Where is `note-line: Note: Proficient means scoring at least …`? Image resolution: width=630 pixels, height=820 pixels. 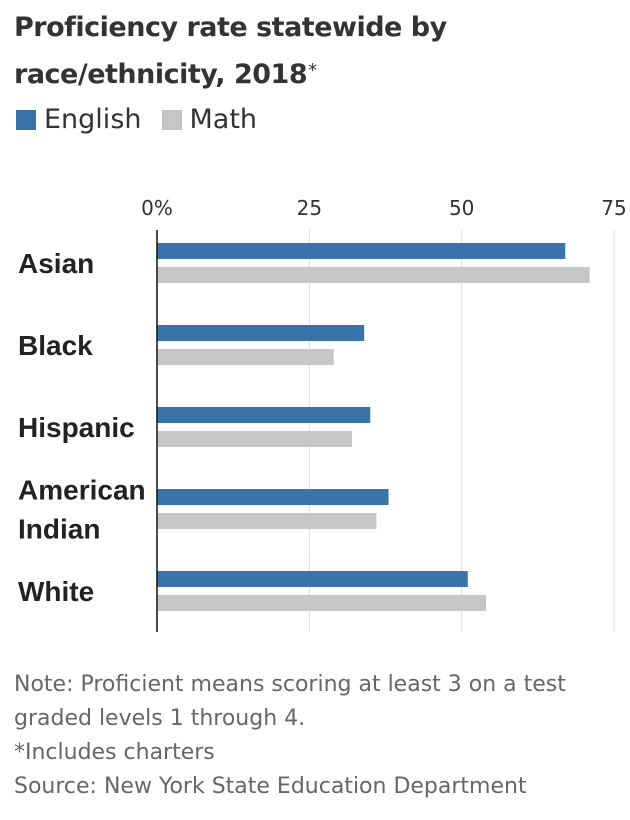
note-line: Note: Proficient means scoring at least … is located at coordinates (290, 684).